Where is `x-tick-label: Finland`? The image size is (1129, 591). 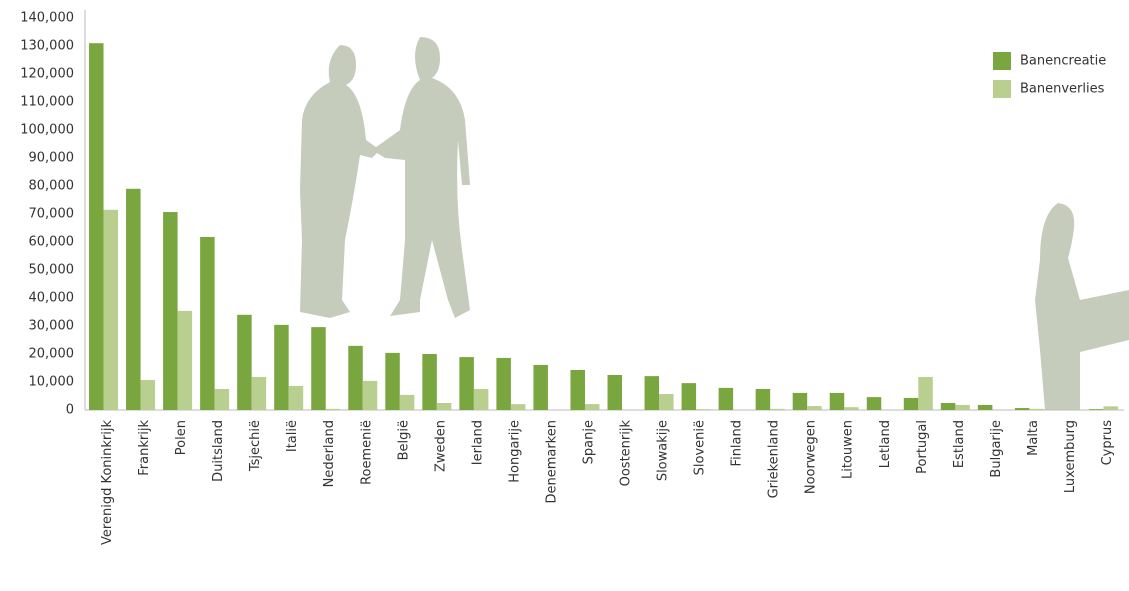 x-tick-label: Finland is located at coordinates (737, 443).